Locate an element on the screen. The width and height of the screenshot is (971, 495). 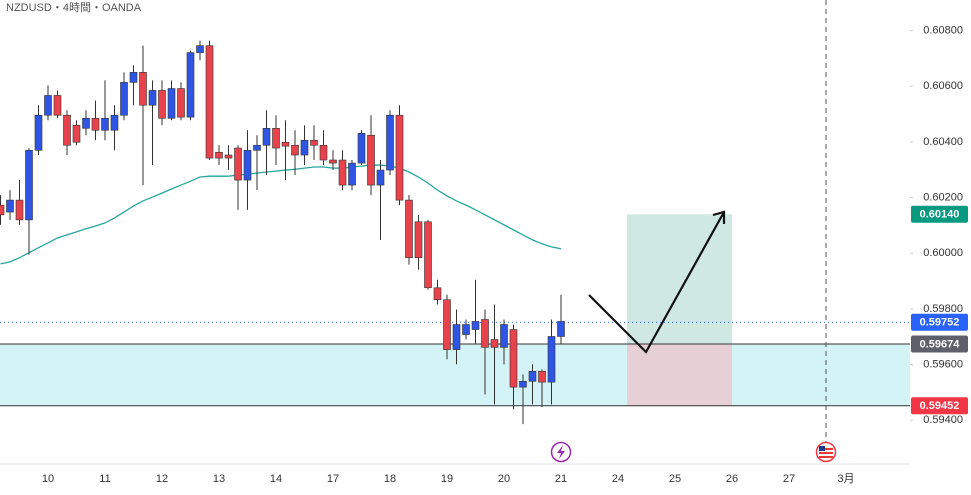
price-label: 0.59452 is located at coordinates (940, 406).